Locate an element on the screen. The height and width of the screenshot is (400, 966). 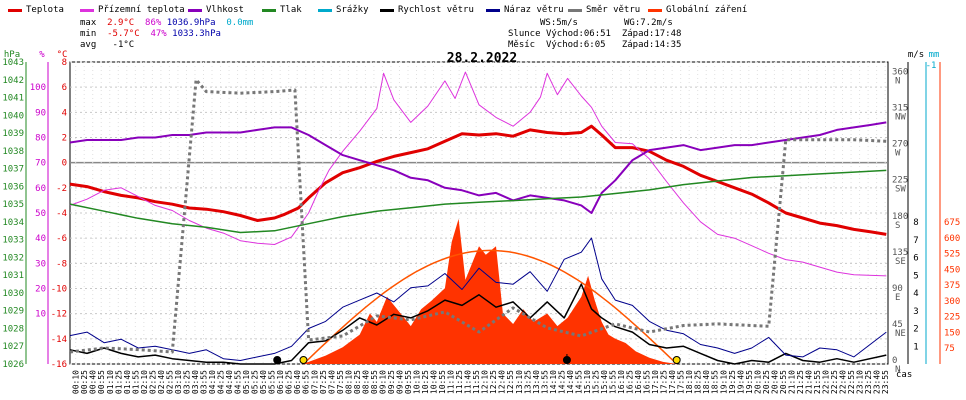
tick-time: 08:55 is located at coordinates (374, 382).